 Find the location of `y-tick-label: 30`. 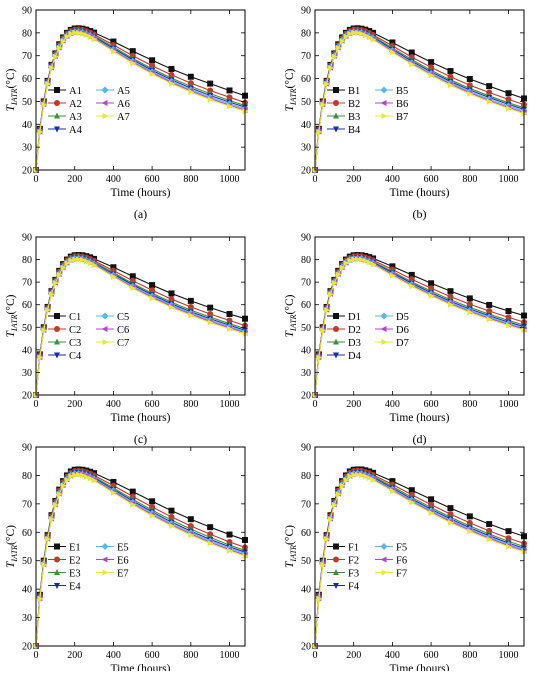

y-tick-label: 30 is located at coordinates (306, 148).